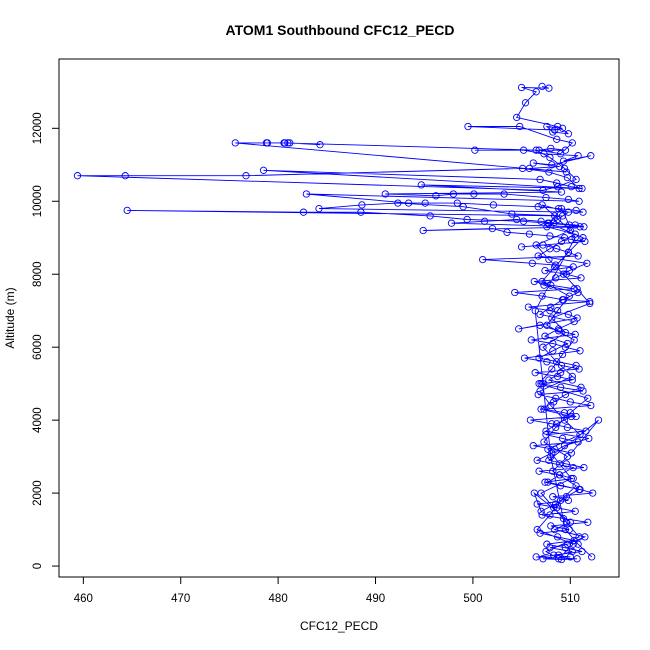 The height and width of the screenshot is (650, 650). Describe the element at coordinates (327, 591) in the screenshot. I see `x-axis: 460 470 480 490 500 510` at that location.